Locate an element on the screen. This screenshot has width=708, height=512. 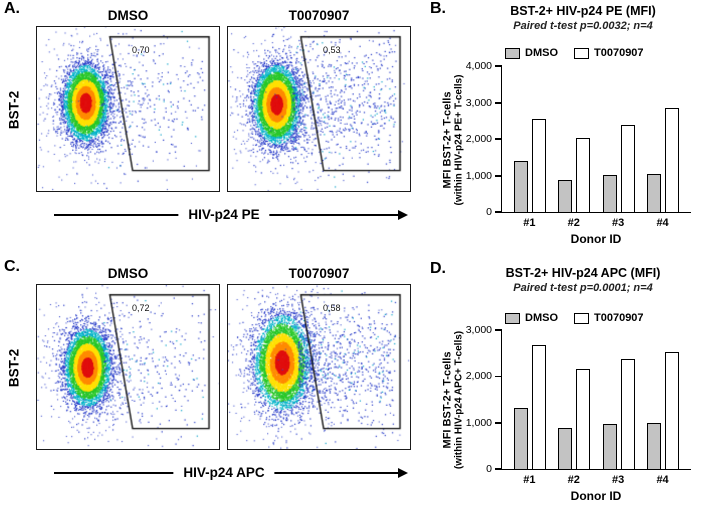
chart-b-plot-area: 0 1,000 2,000 3,000 4,000 is located at coordinates (578, 139).